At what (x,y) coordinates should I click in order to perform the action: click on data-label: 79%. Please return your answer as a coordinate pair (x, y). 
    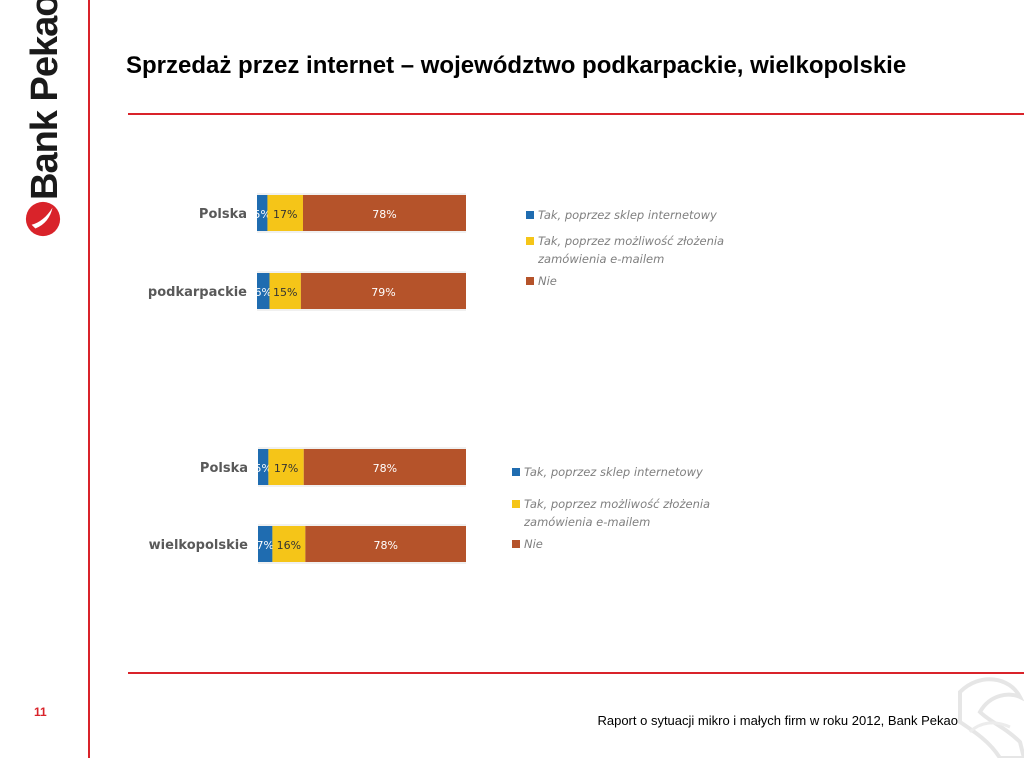
    Looking at the image, I should click on (383, 292).